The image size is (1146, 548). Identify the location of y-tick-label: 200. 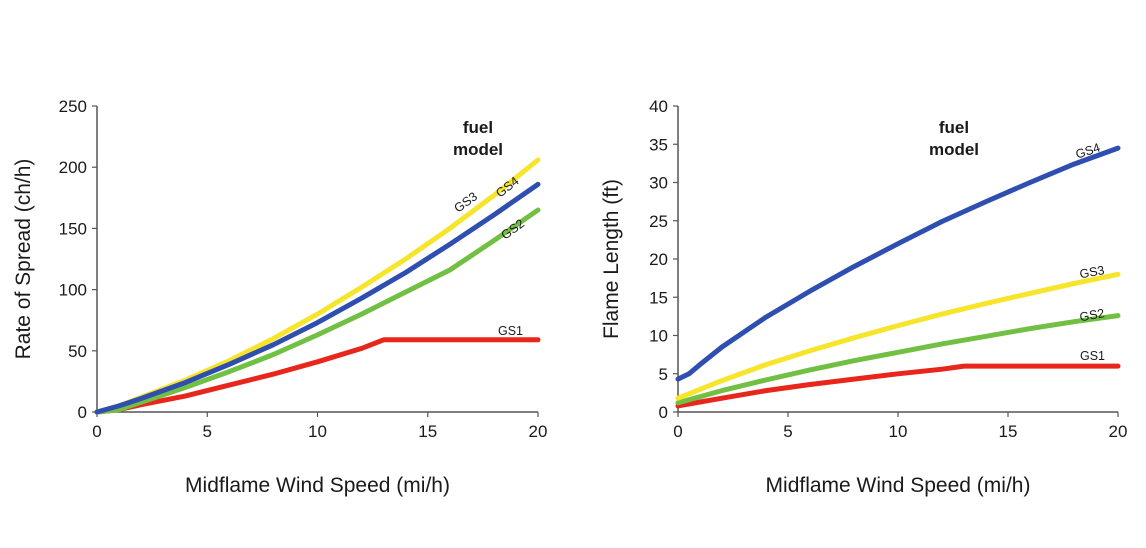
(73, 167).